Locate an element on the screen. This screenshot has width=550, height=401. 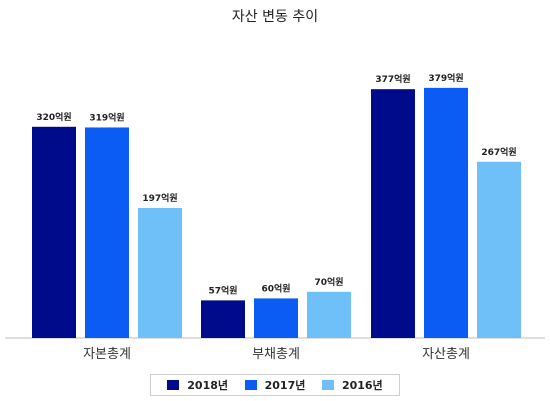
data-label-1-0: 57억원 is located at coordinates (222, 290).